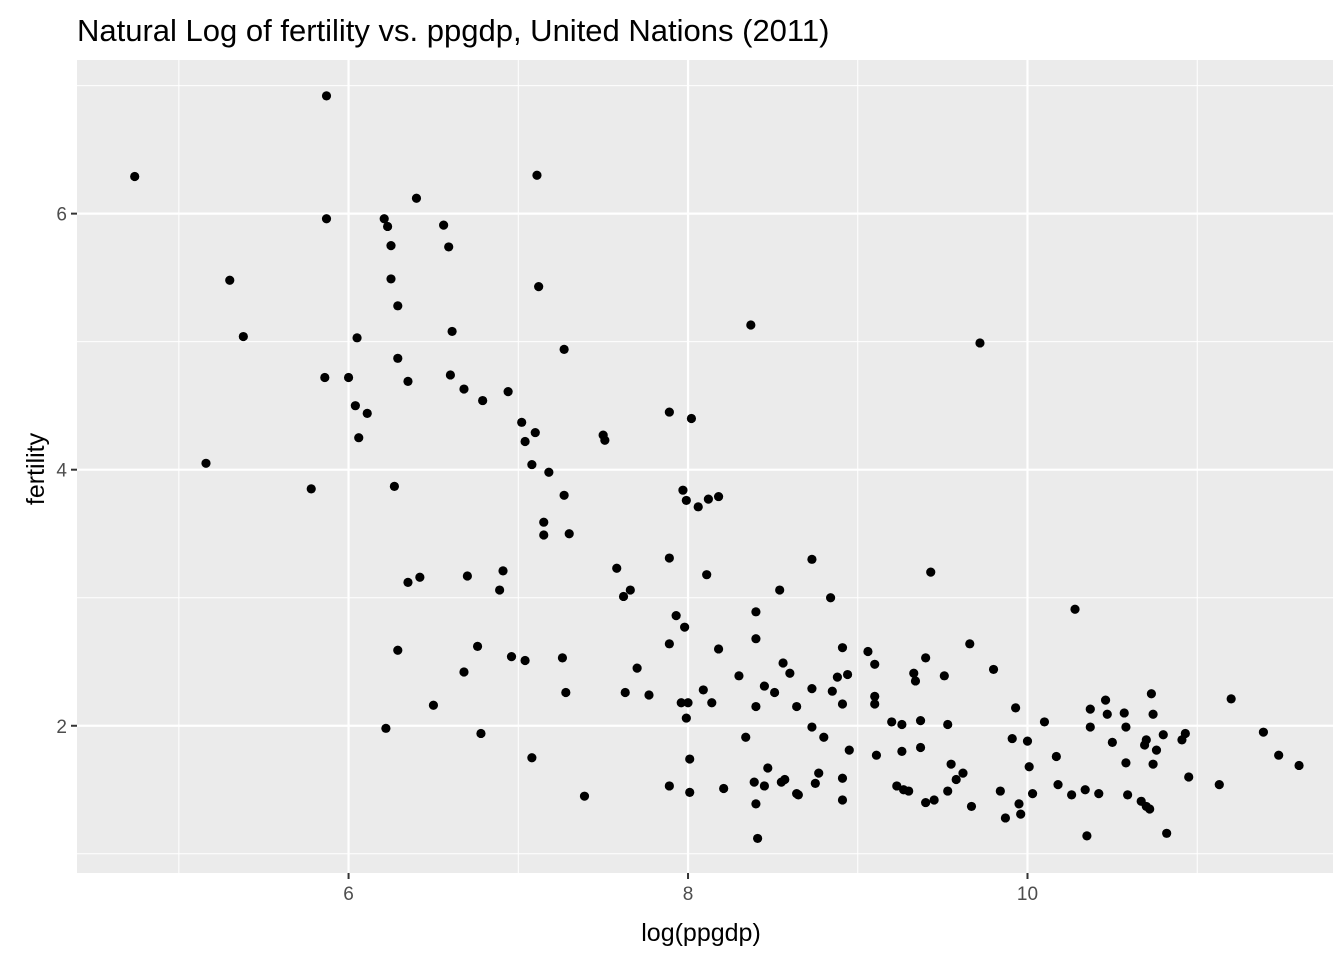 Image resolution: width=1344 pixels, height=960 pixels. What do you see at coordinates (701, 933) in the screenshot?
I see `x-axis-title: log(ppgdp)` at bounding box center [701, 933].